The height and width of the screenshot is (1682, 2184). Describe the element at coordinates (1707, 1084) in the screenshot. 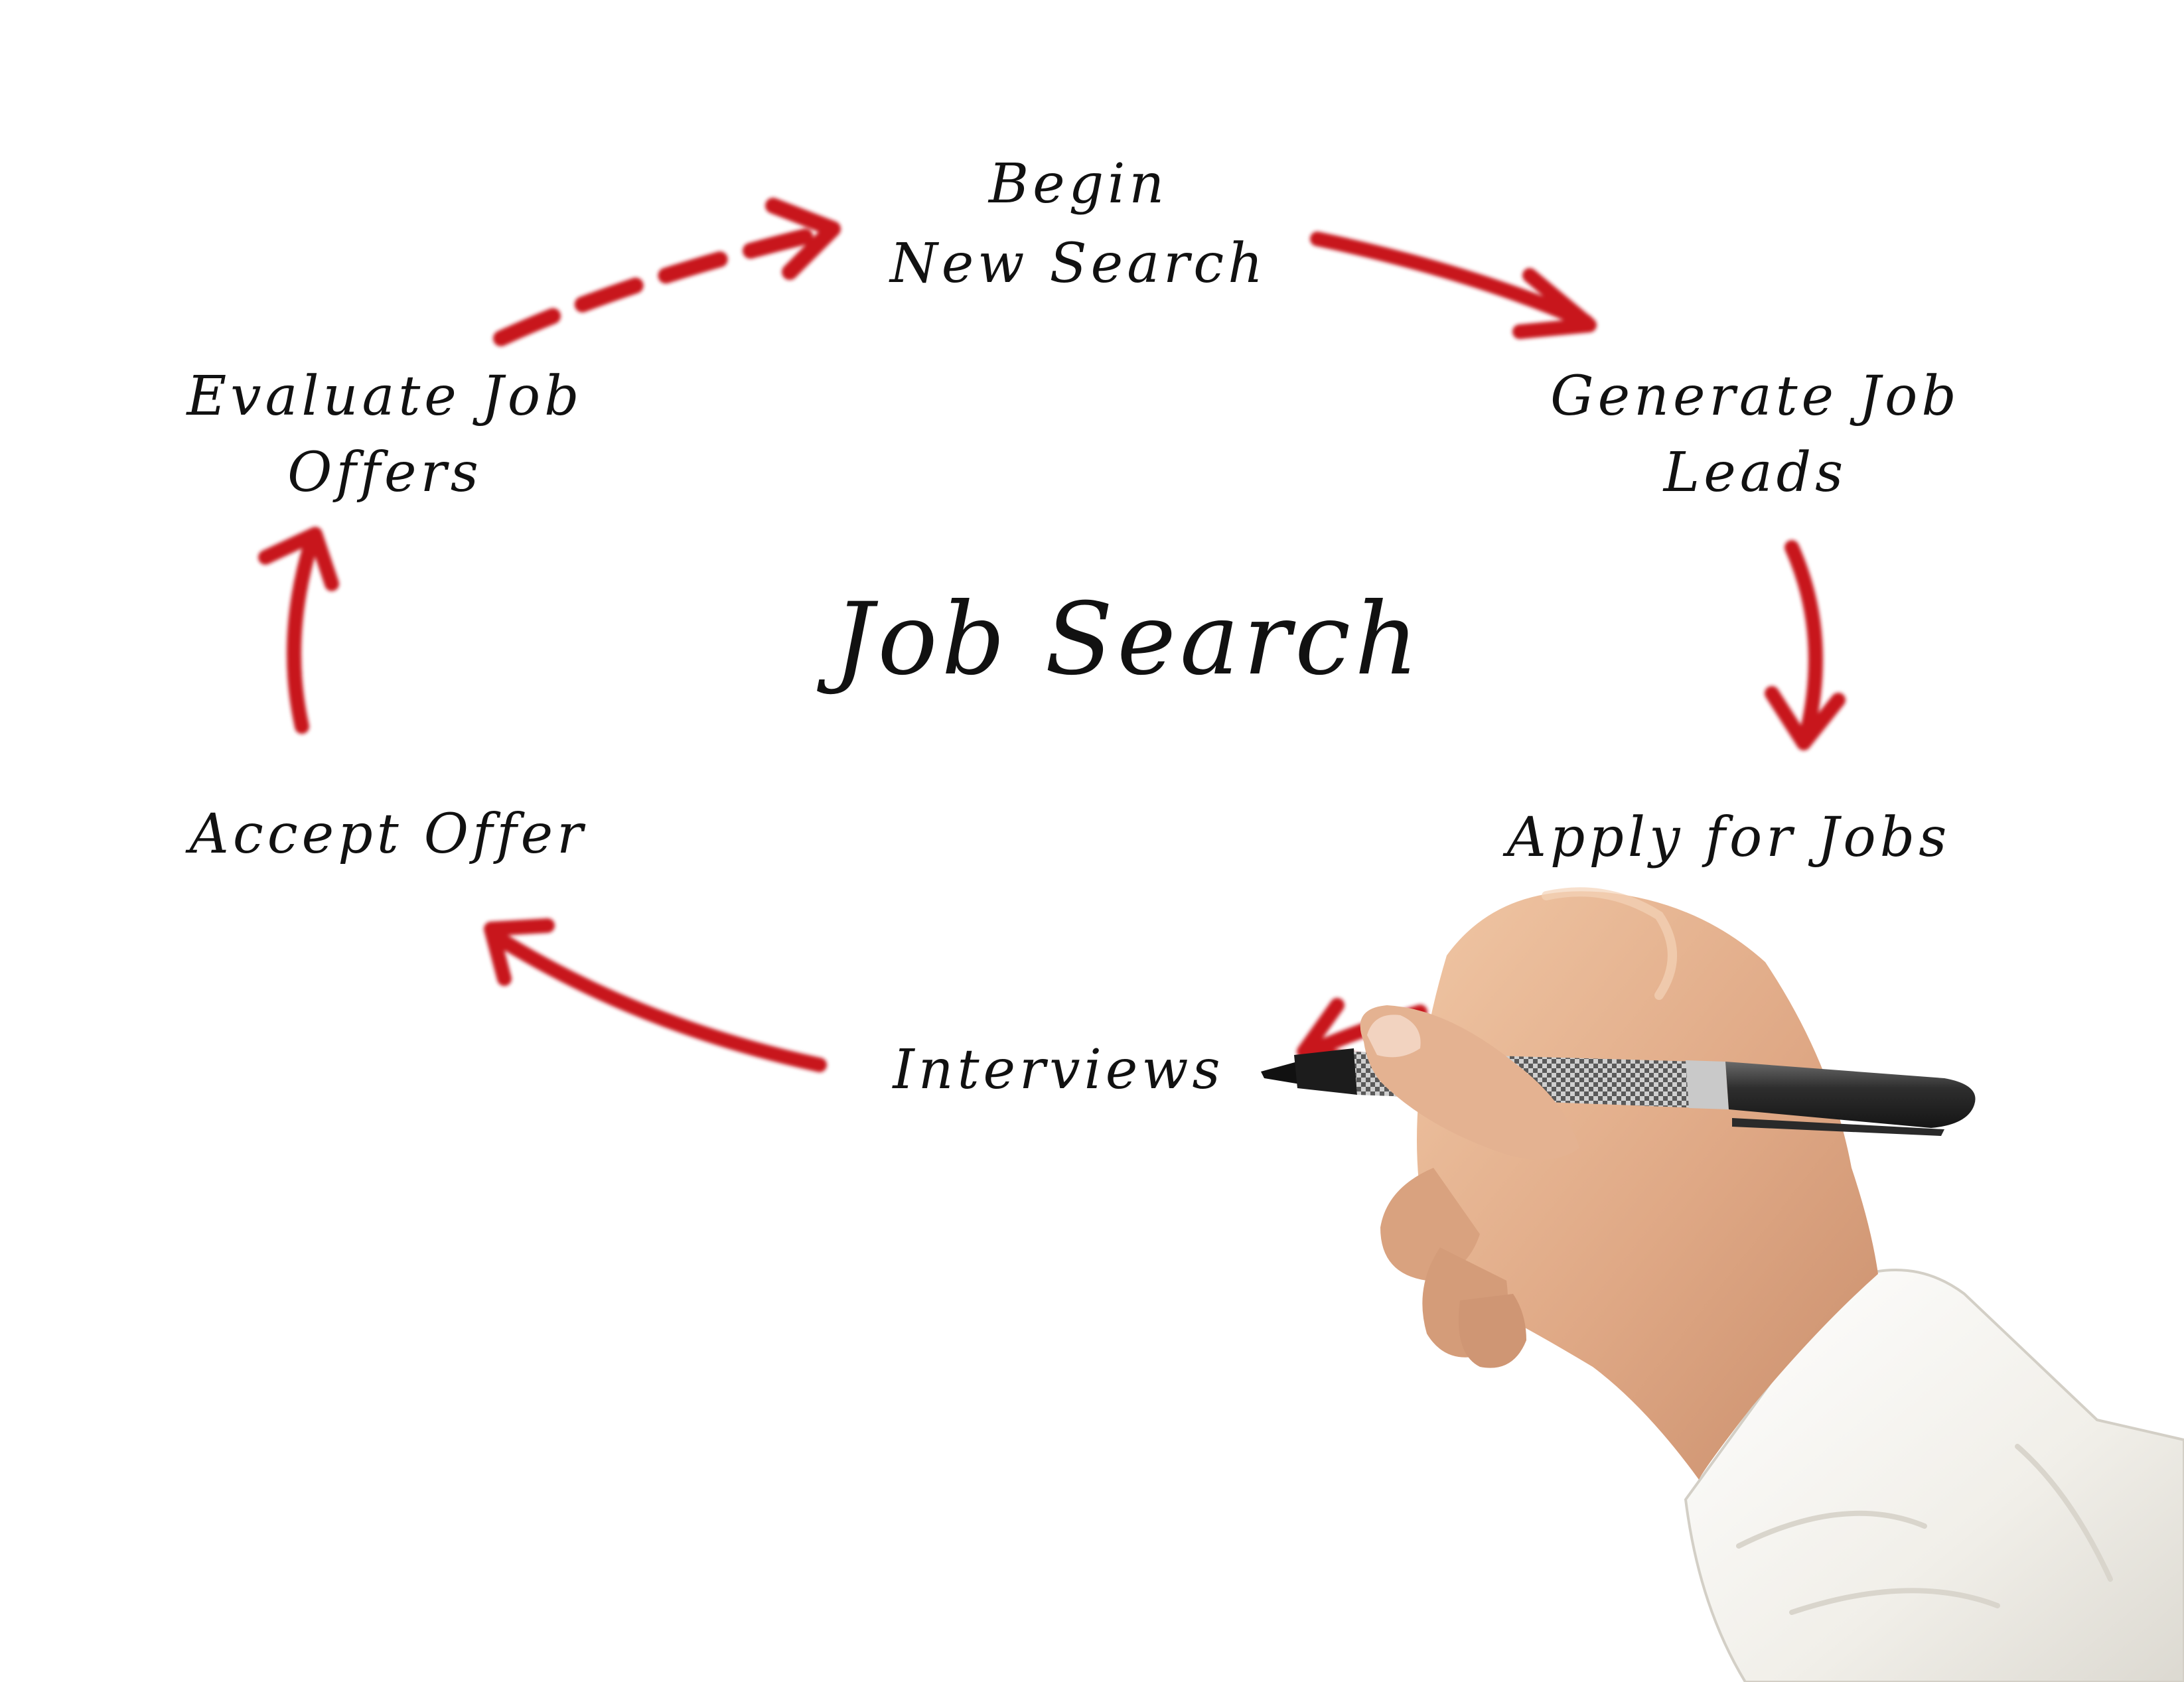

I see `marker-band` at that location.